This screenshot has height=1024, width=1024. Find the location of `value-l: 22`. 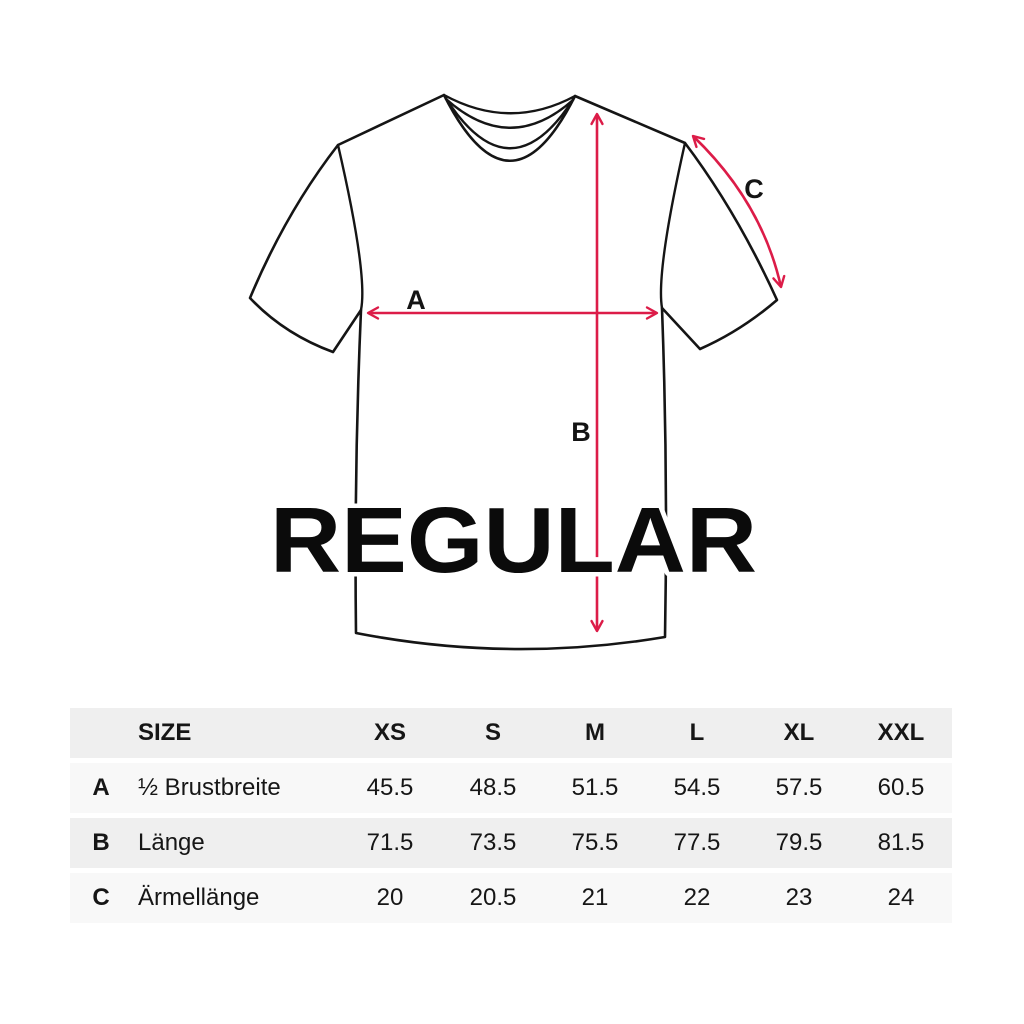

value-l: 22 is located at coordinates (697, 897).